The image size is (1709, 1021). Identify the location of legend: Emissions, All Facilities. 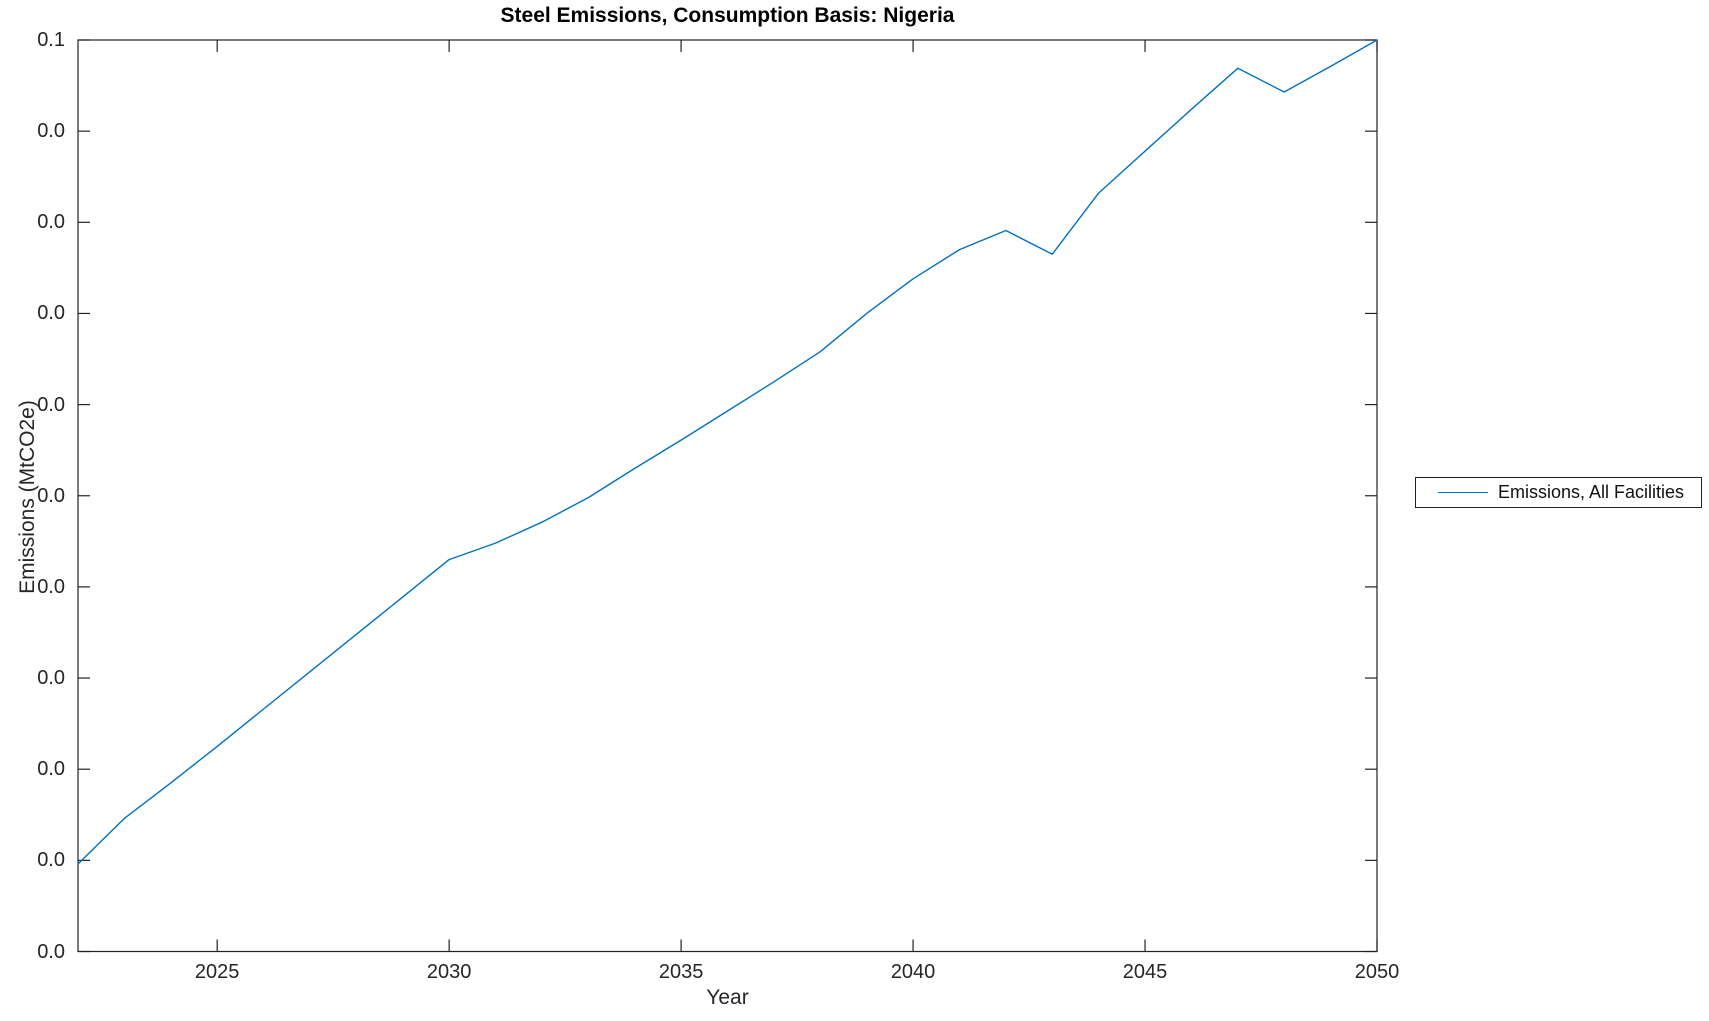
(1558, 492).